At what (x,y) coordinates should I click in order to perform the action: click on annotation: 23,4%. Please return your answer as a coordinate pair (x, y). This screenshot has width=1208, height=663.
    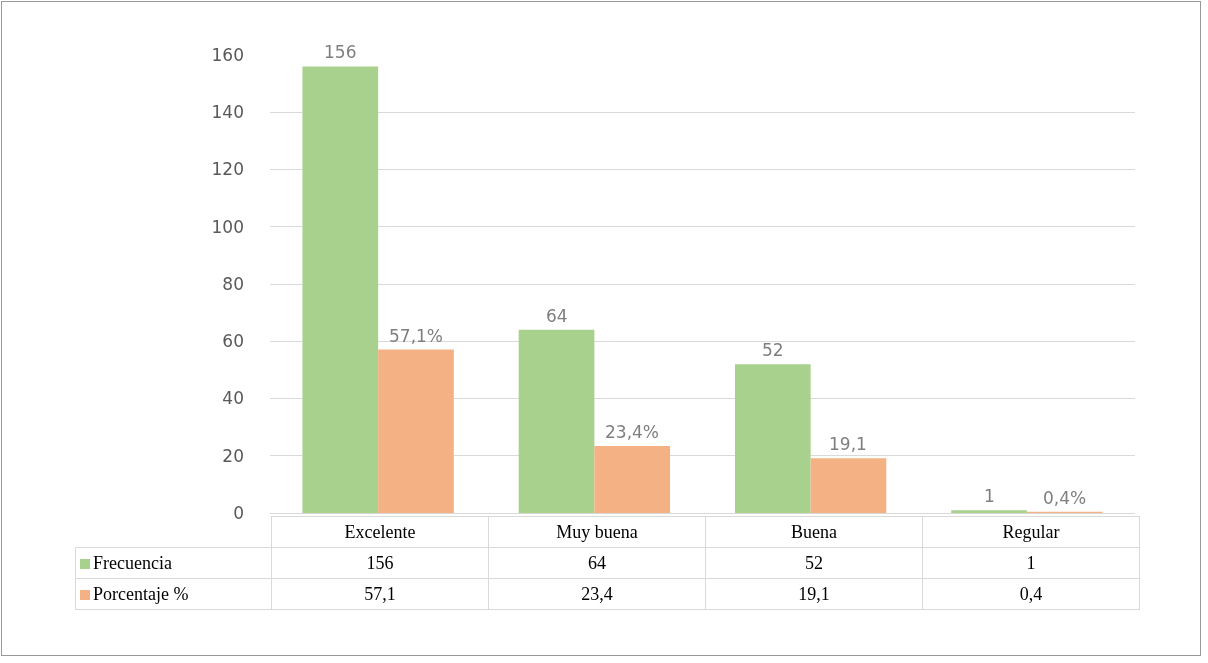
    Looking at the image, I should click on (632, 432).